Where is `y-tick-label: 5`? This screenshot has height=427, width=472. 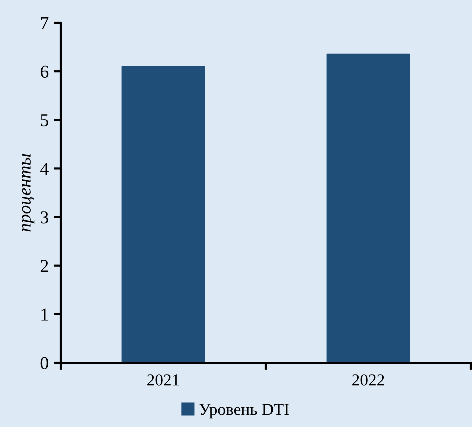 y-tick-label: 5 is located at coordinates (44, 120).